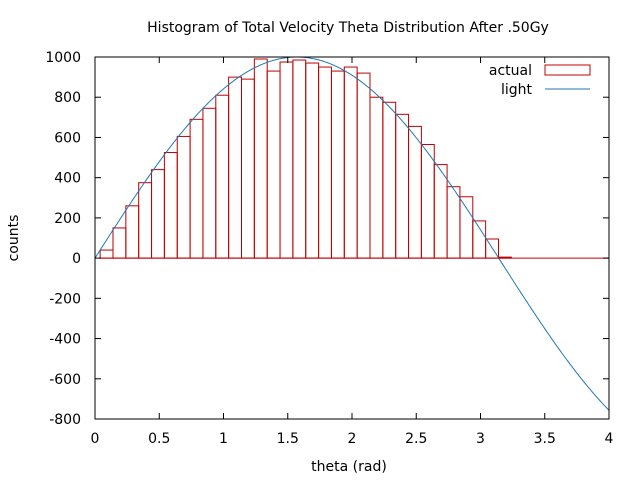 This screenshot has height=480, width=640. Describe the element at coordinates (352, 439) in the screenshot. I see `x-tick-label: 2` at that location.